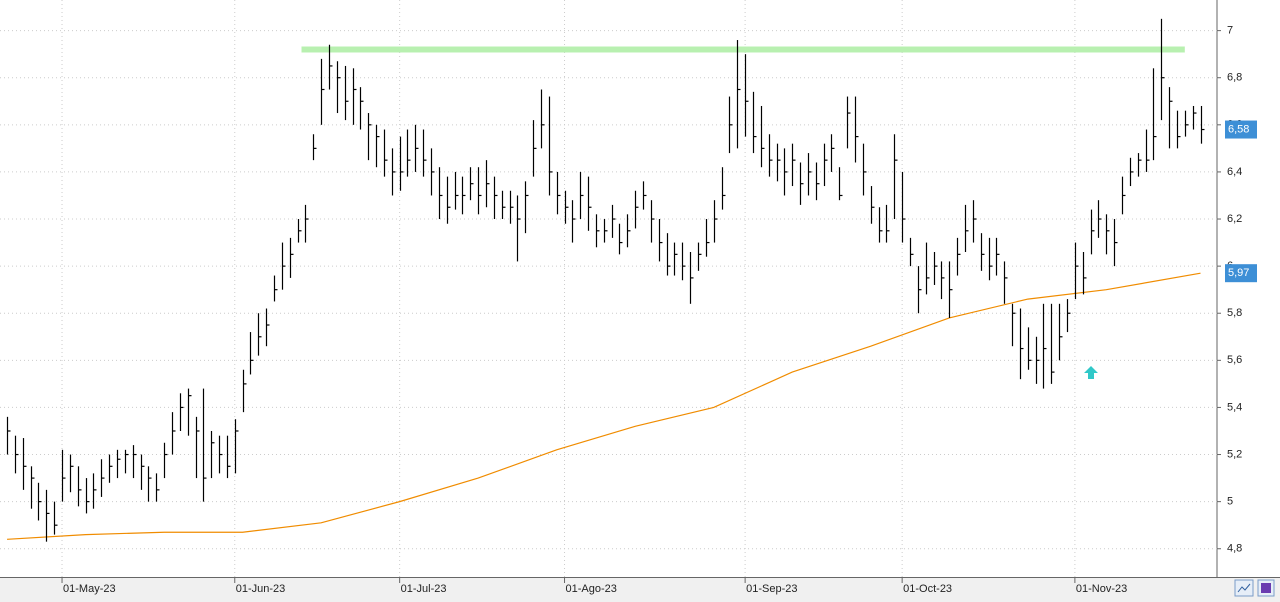  Describe the element at coordinates (1234, 313) in the screenshot. I see `y-tick-label: 5,8` at that location.